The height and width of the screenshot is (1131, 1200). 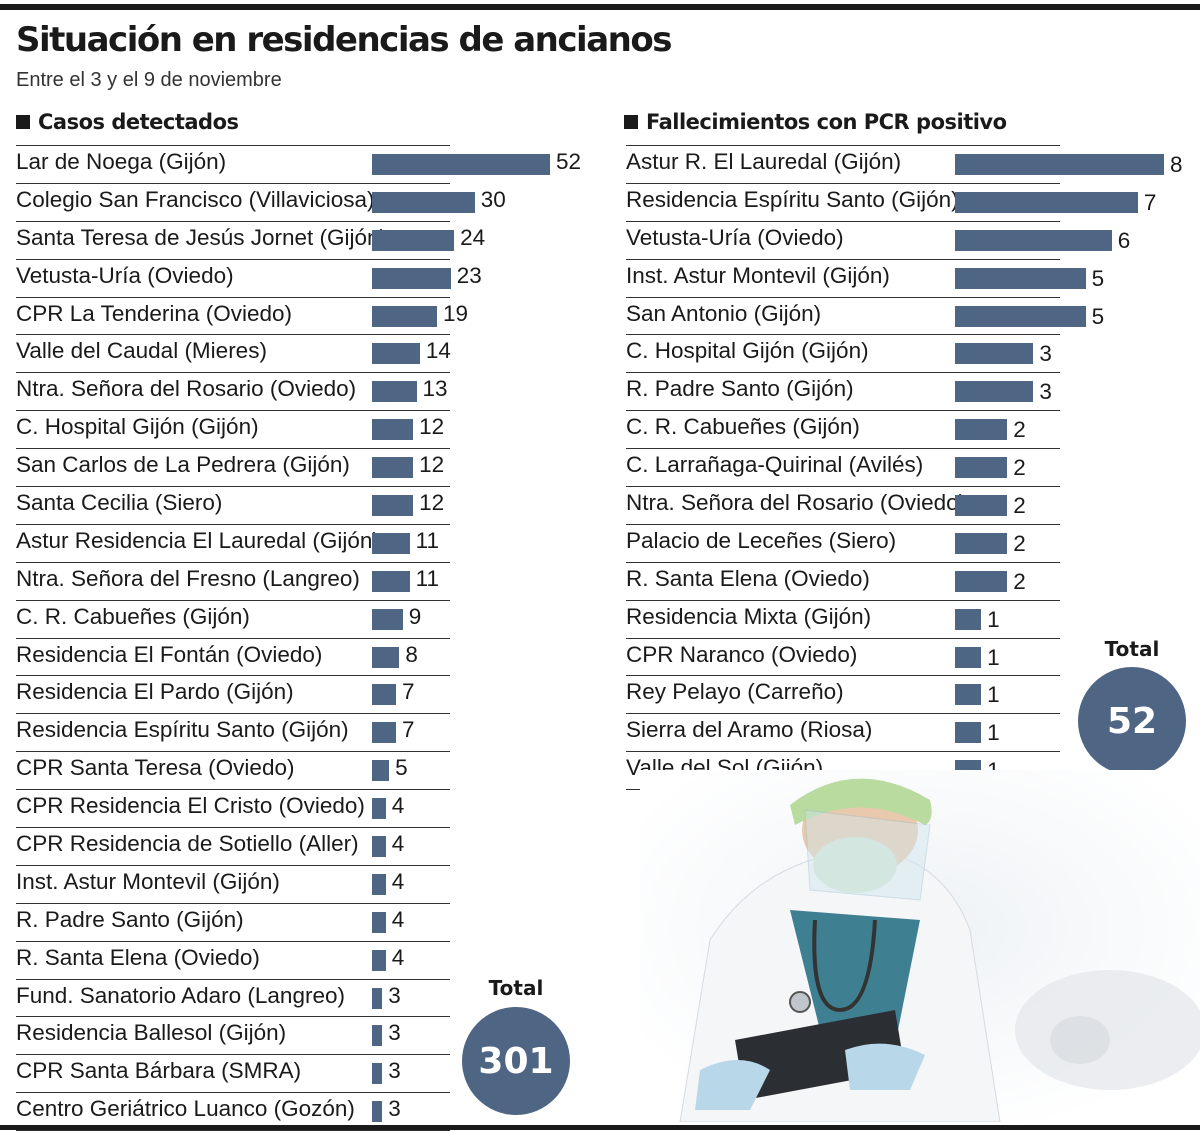 I want to click on bar-row: Santa Cecilia (Siero) 12, so click(x=233, y=505).